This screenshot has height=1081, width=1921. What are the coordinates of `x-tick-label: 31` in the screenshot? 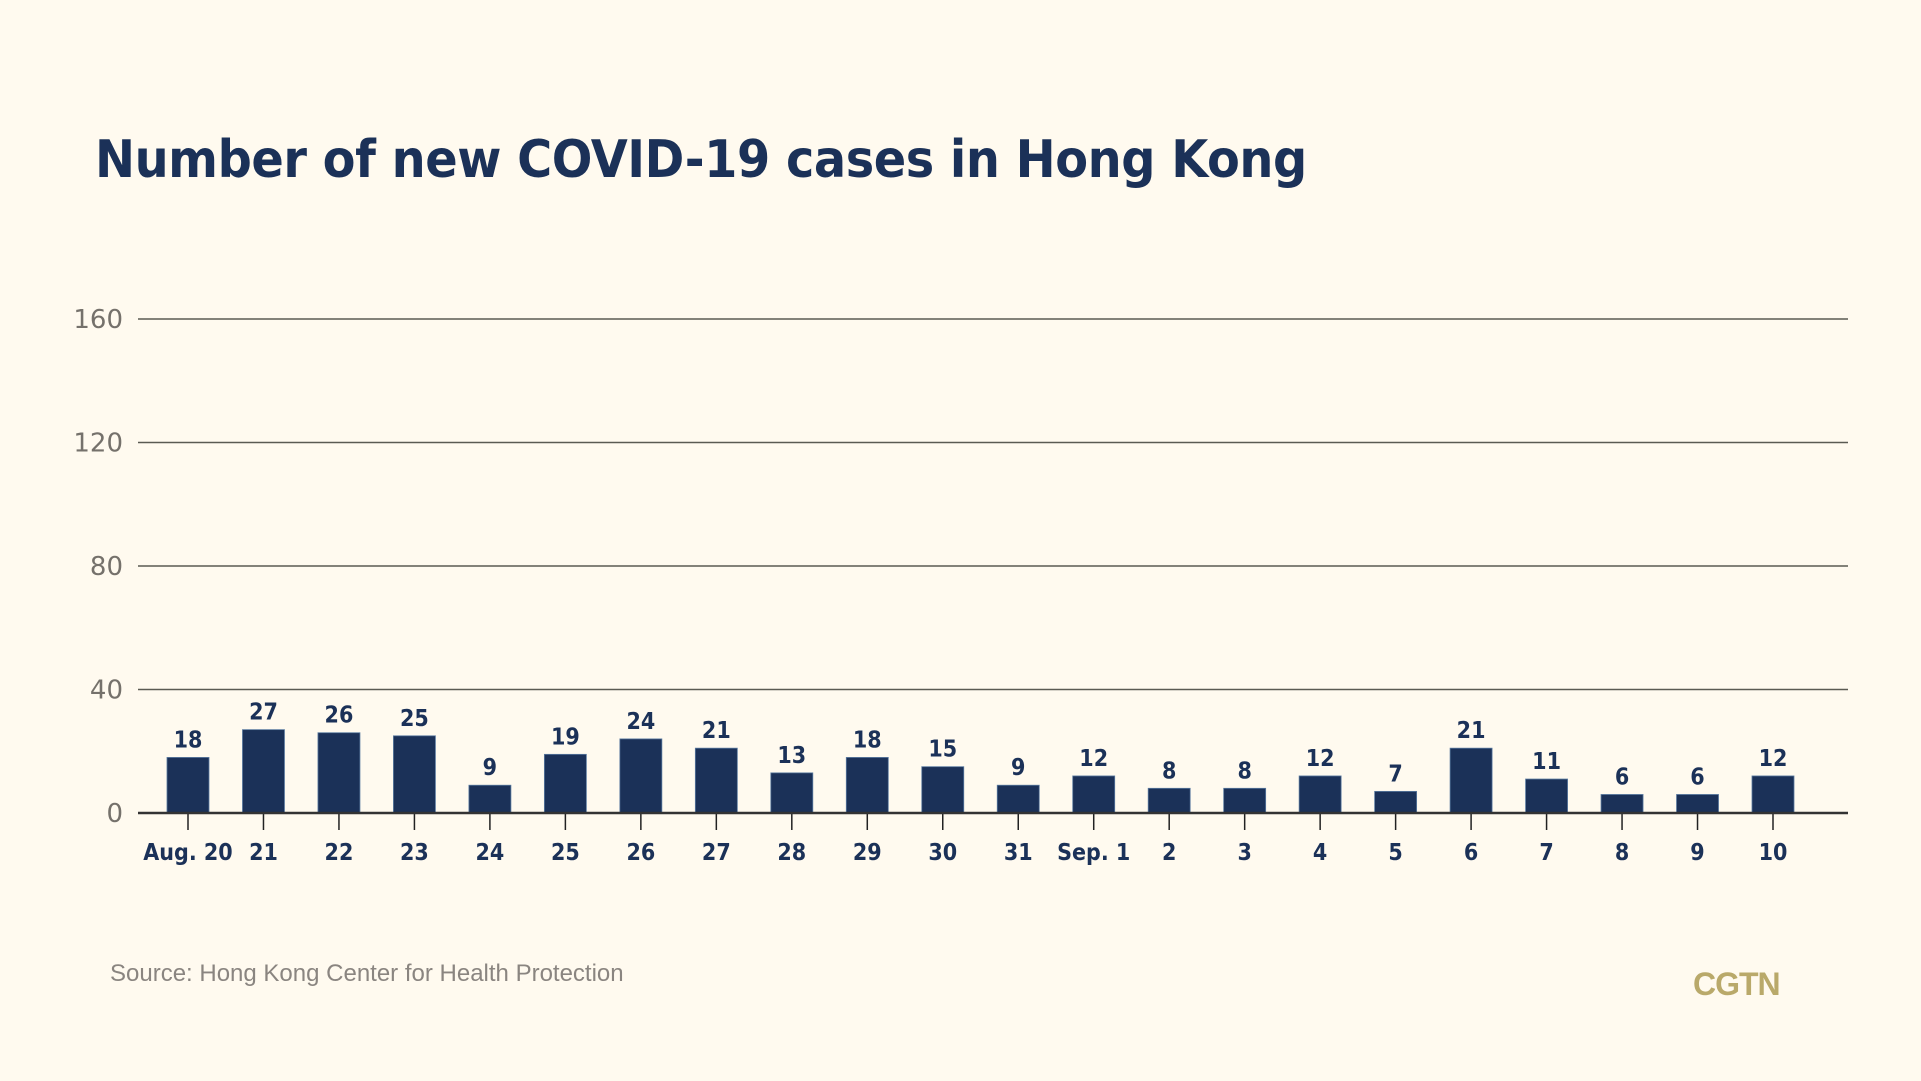 It's located at (1018, 853).